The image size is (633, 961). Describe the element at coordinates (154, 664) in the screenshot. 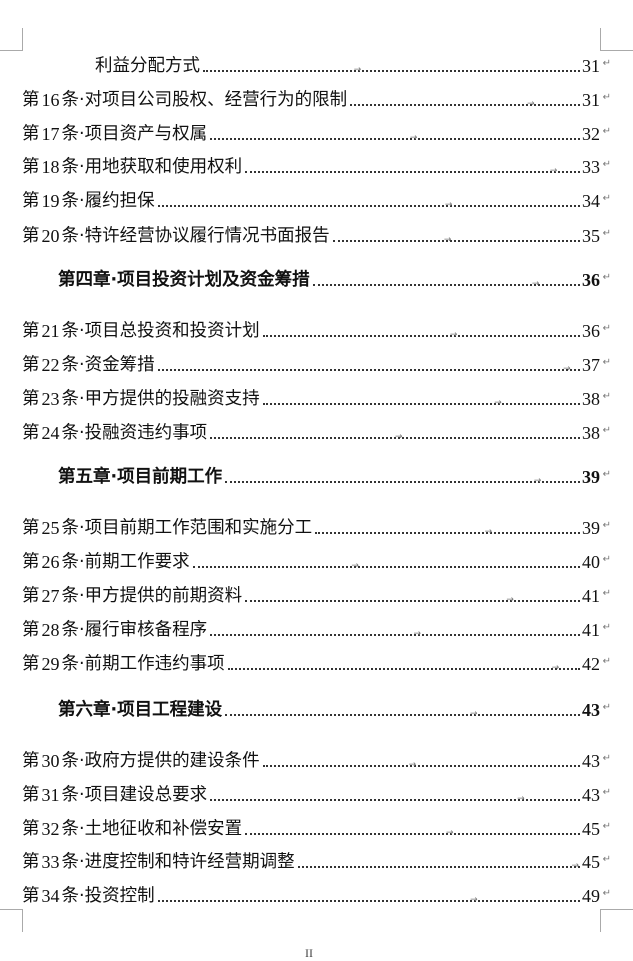

I see `entry-title: 前期工作违约事项` at that location.